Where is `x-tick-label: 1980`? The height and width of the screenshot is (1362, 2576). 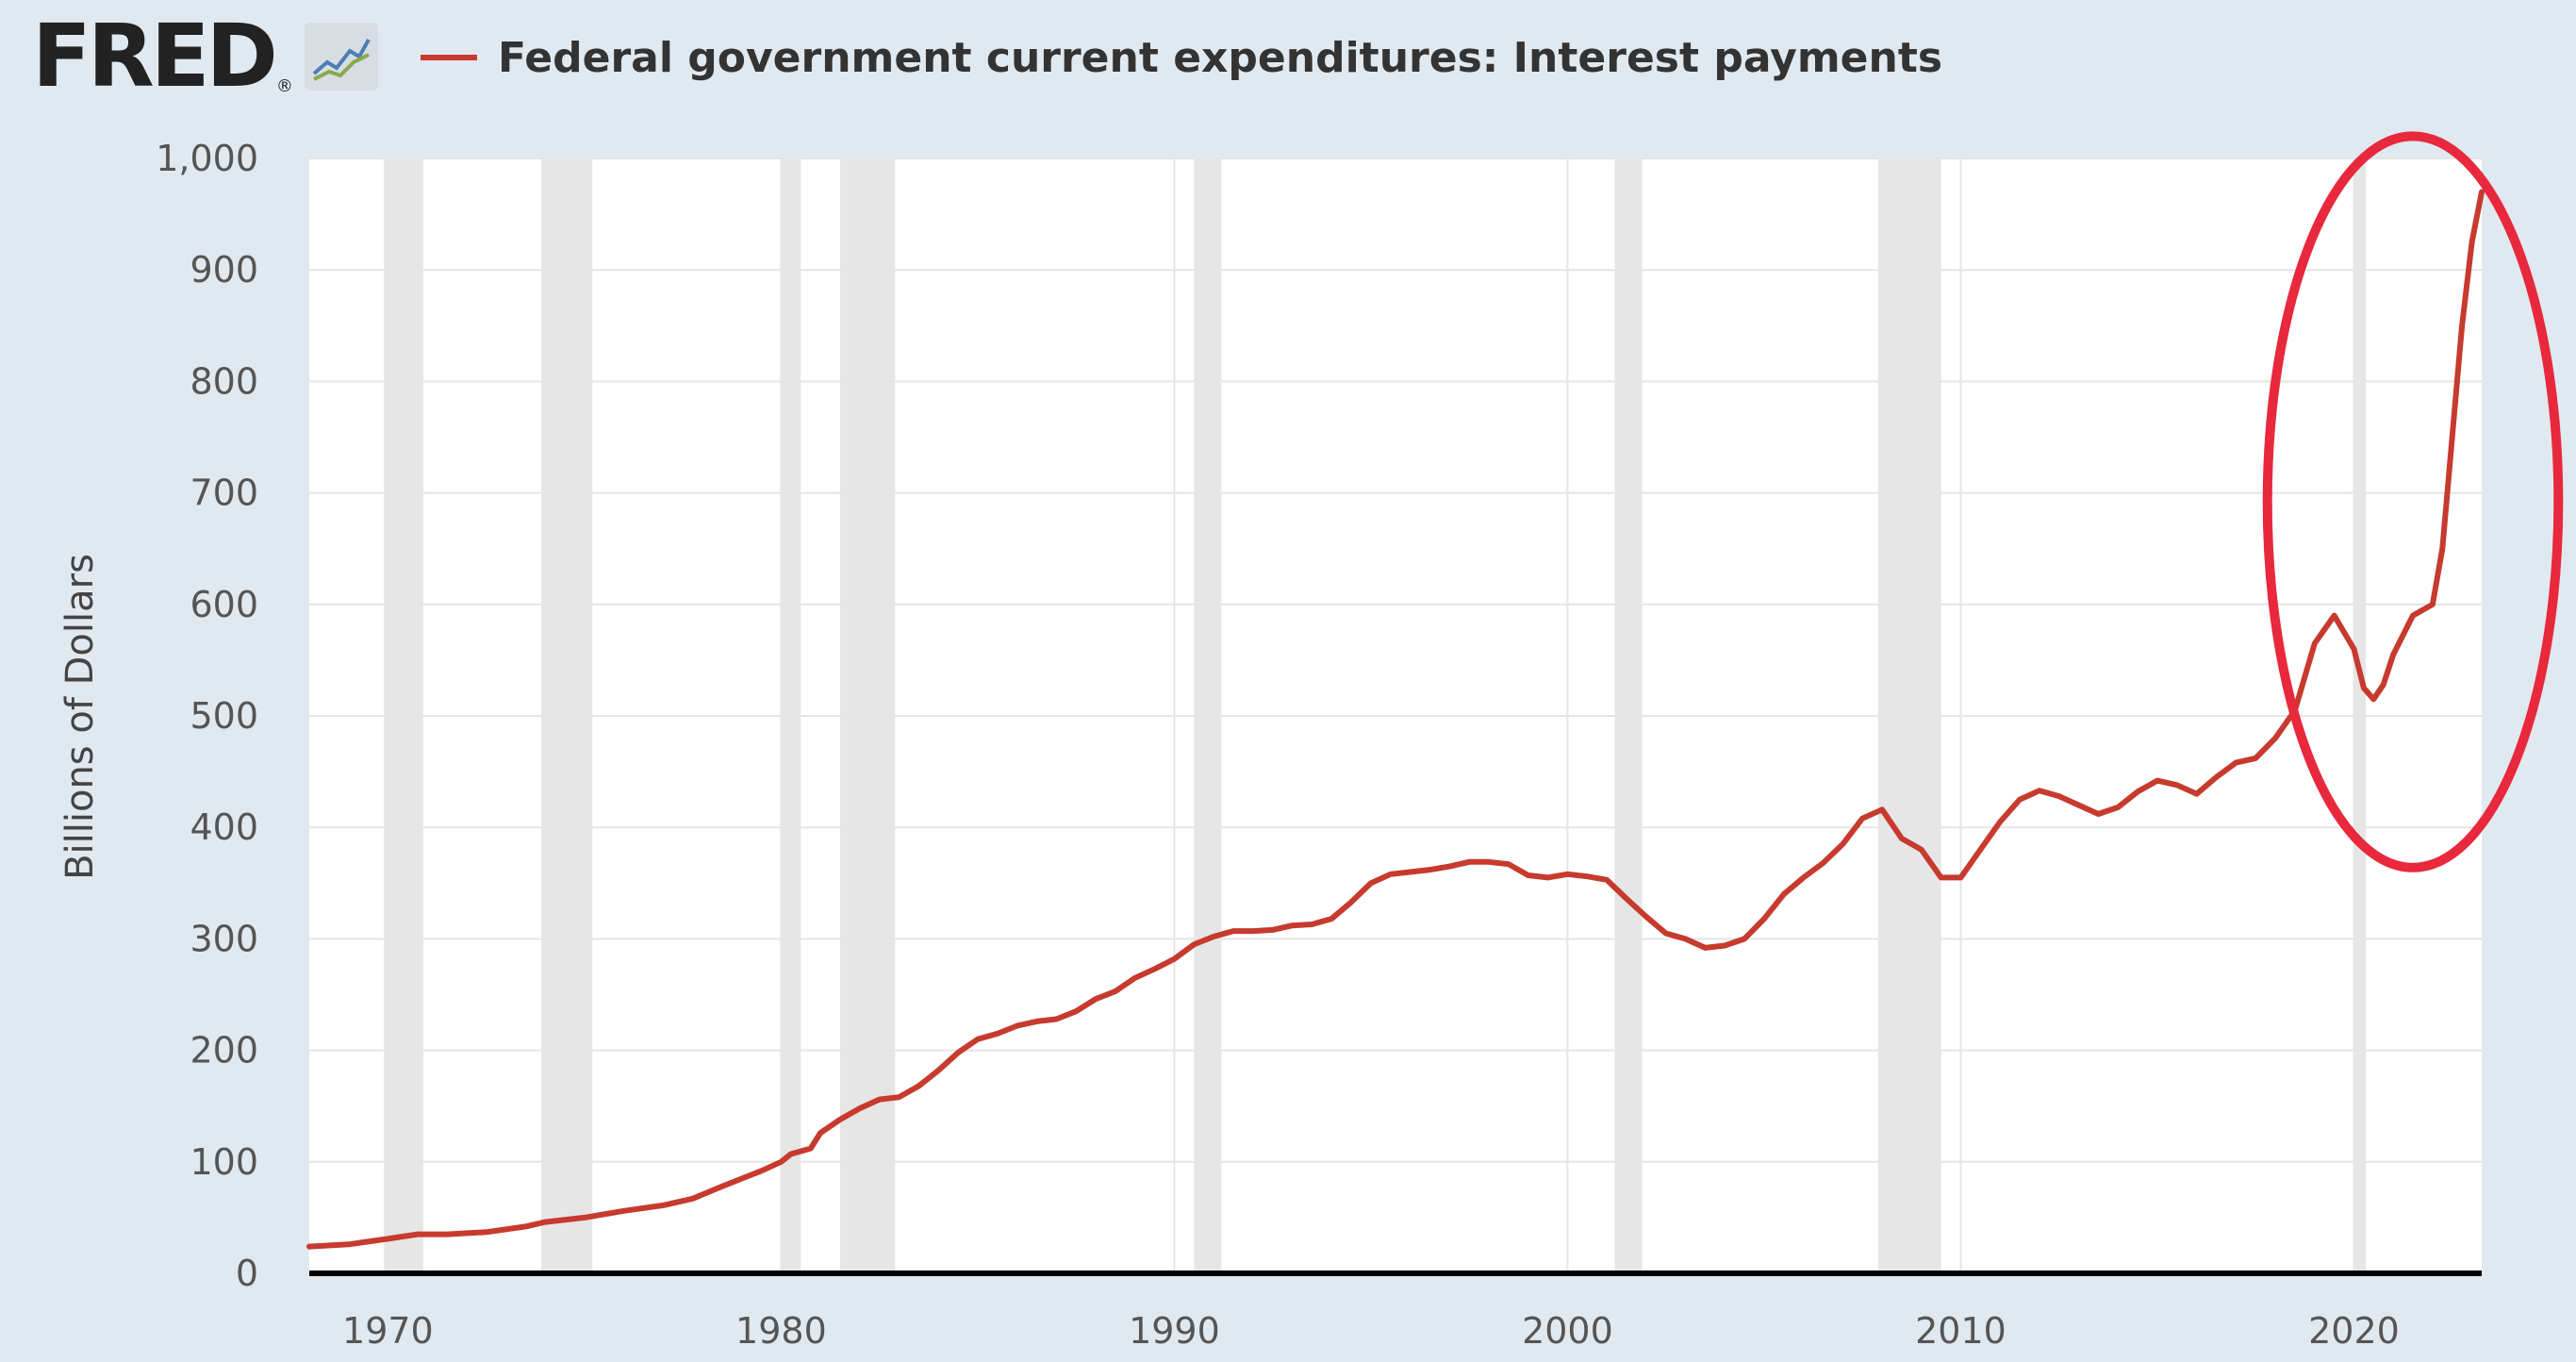 x-tick-label: 1980 is located at coordinates (781, 1331).